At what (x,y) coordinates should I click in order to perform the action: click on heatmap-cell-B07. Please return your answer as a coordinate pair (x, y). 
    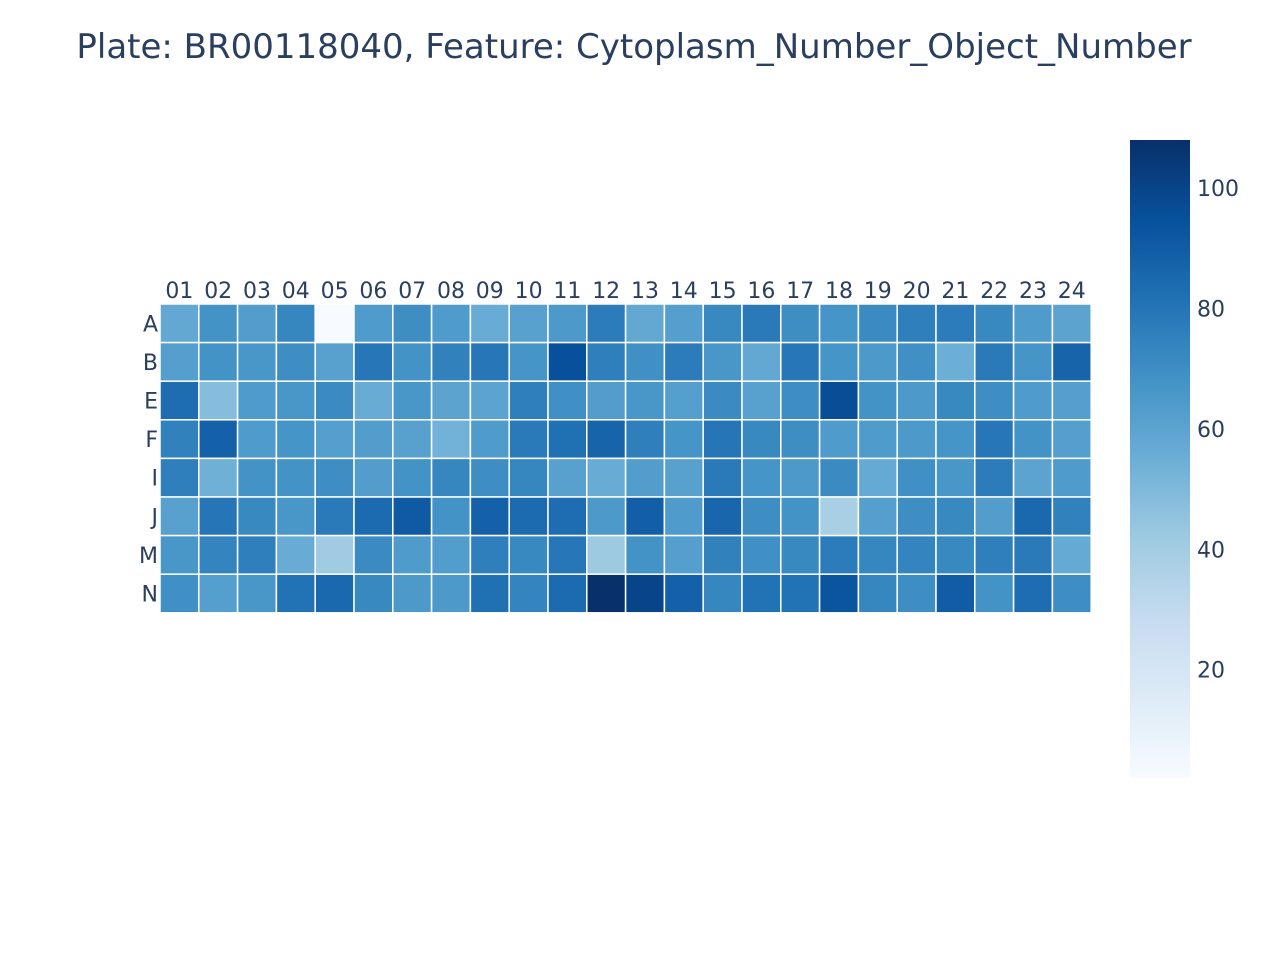
    Looking at the image, I should click on (412, 361).